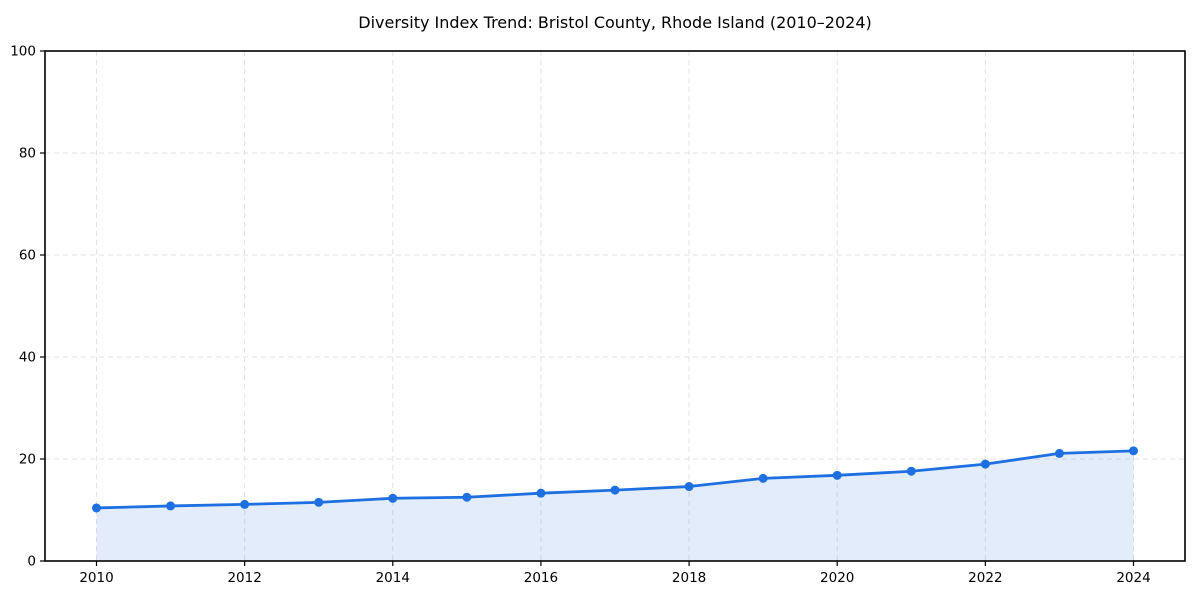 Image resolution: width=1200 pixels, height=600 pixels. I want to click on y-tick-label: 0, so click(31, 562).